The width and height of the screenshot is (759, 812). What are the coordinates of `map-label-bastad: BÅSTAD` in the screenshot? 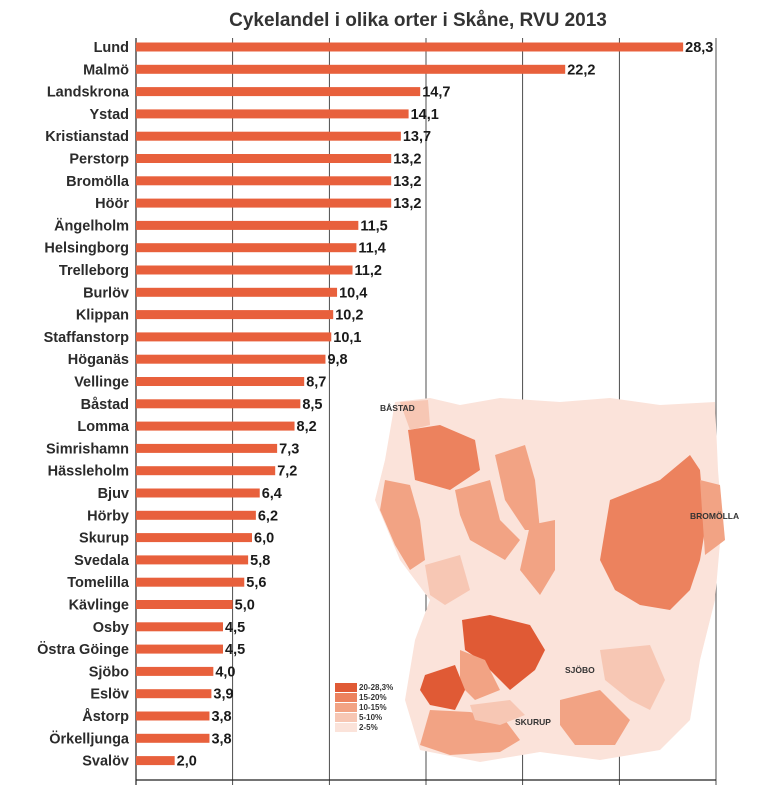 It's located at (397, 408).